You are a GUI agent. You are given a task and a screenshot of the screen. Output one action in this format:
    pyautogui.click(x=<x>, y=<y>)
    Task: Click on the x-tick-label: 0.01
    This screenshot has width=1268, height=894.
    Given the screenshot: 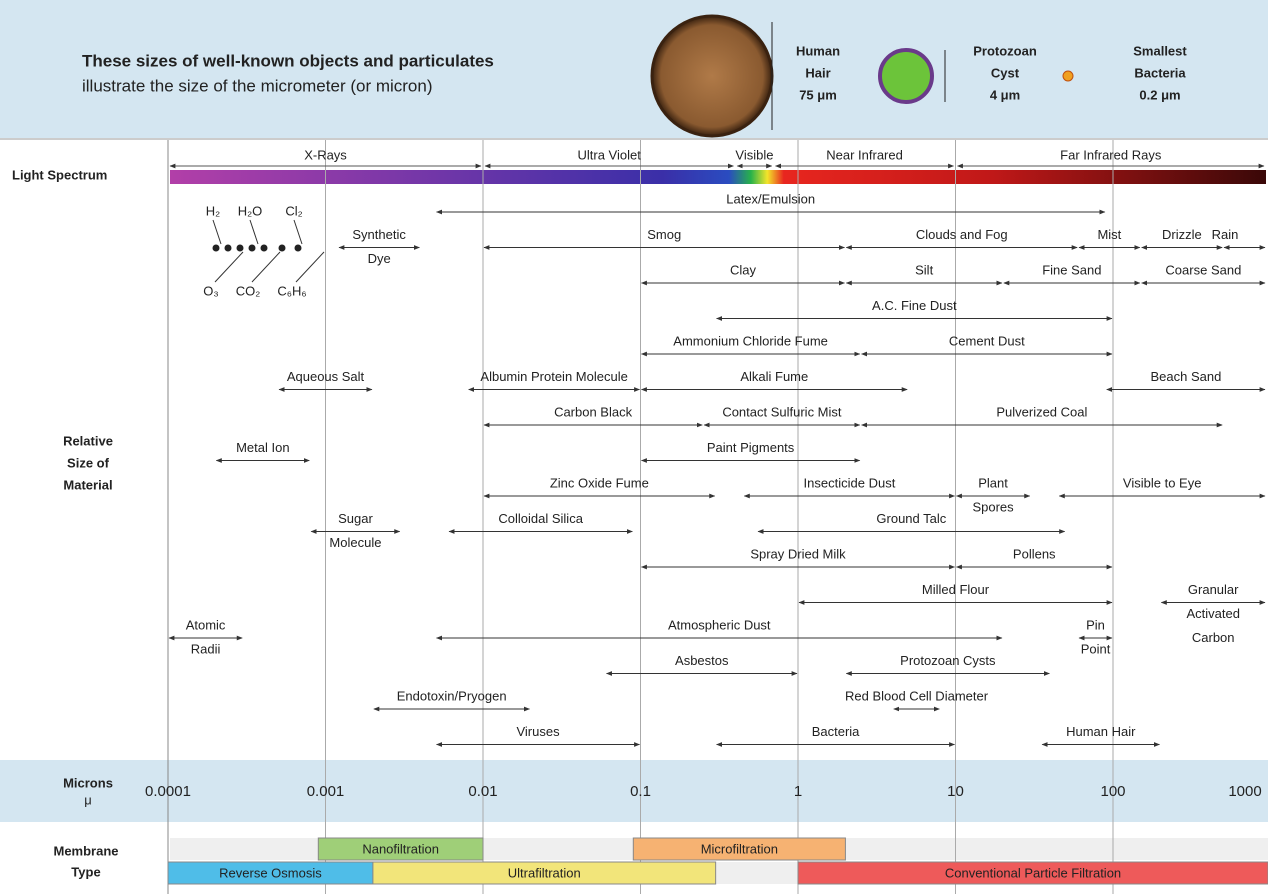 What is the action you would take?
    pyautogui.click(x=482, y=791)
    